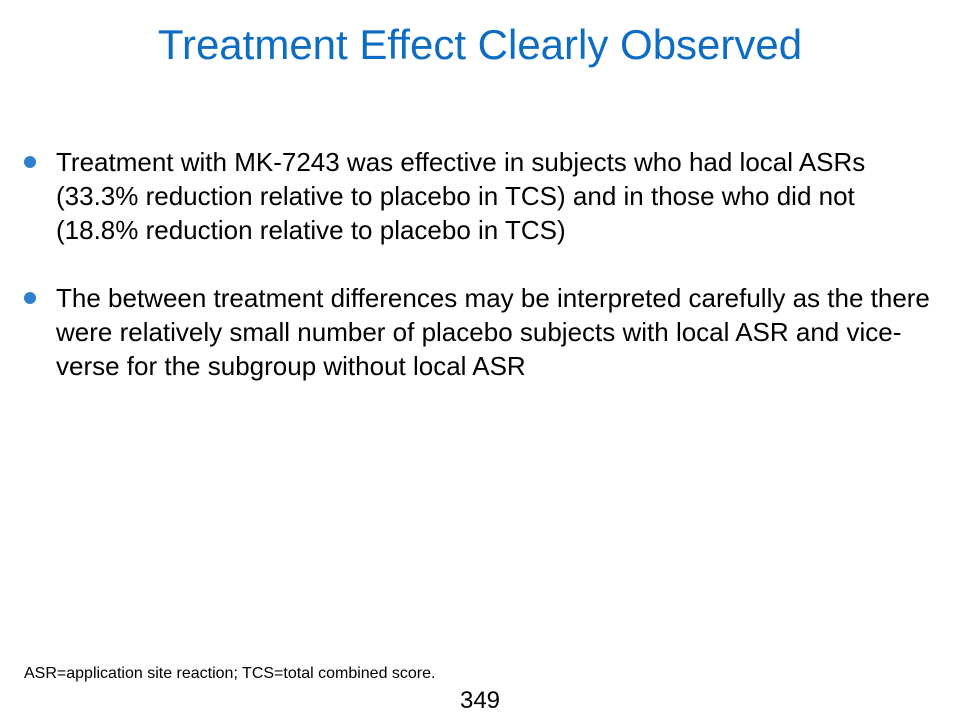 Image resolution: width=960 pixels, height=720 pixels. What do you see at coordinates (480, 700) in the screenshot?
I see `page-number: 349` at bounding box center [480, 700].